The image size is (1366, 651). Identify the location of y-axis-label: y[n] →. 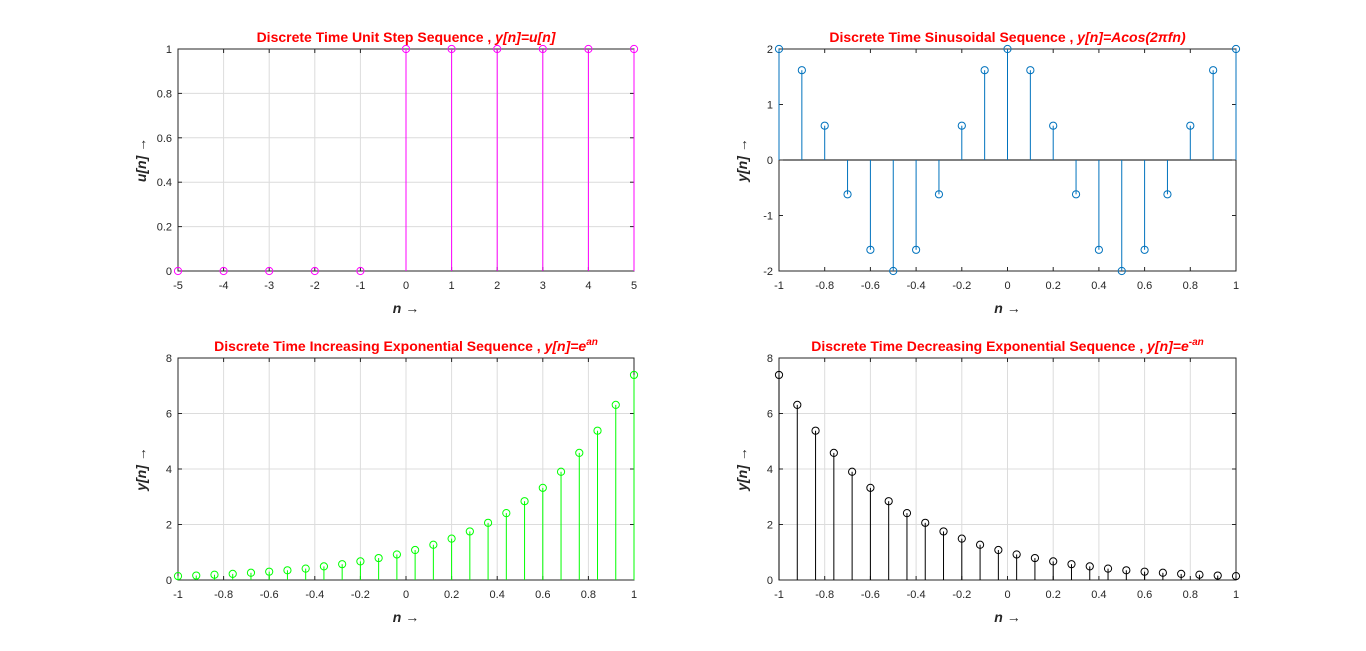
(141, 469).